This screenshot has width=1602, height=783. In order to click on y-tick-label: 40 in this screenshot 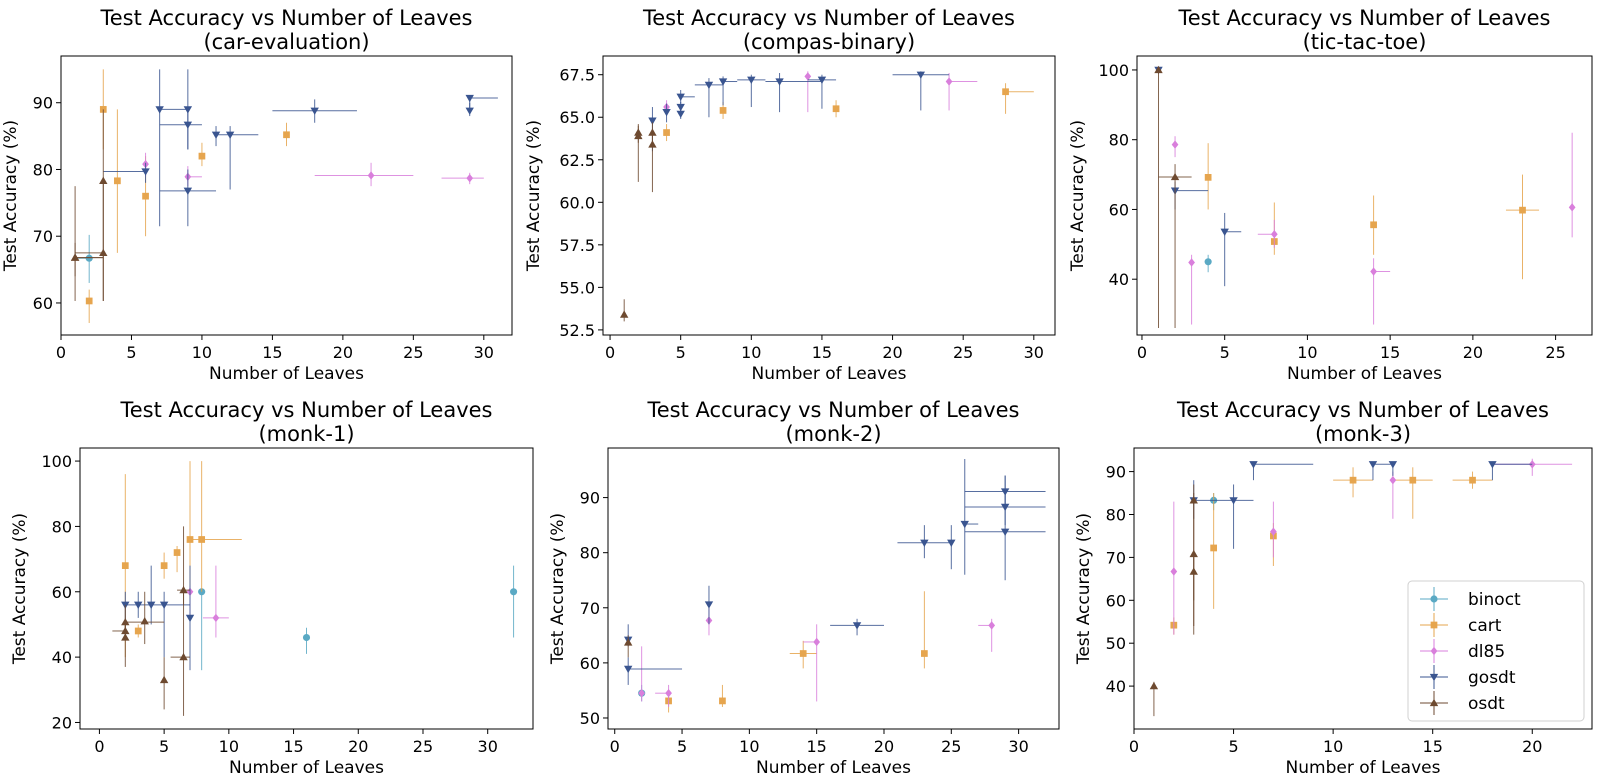, I will do `click(1119, 279)`.